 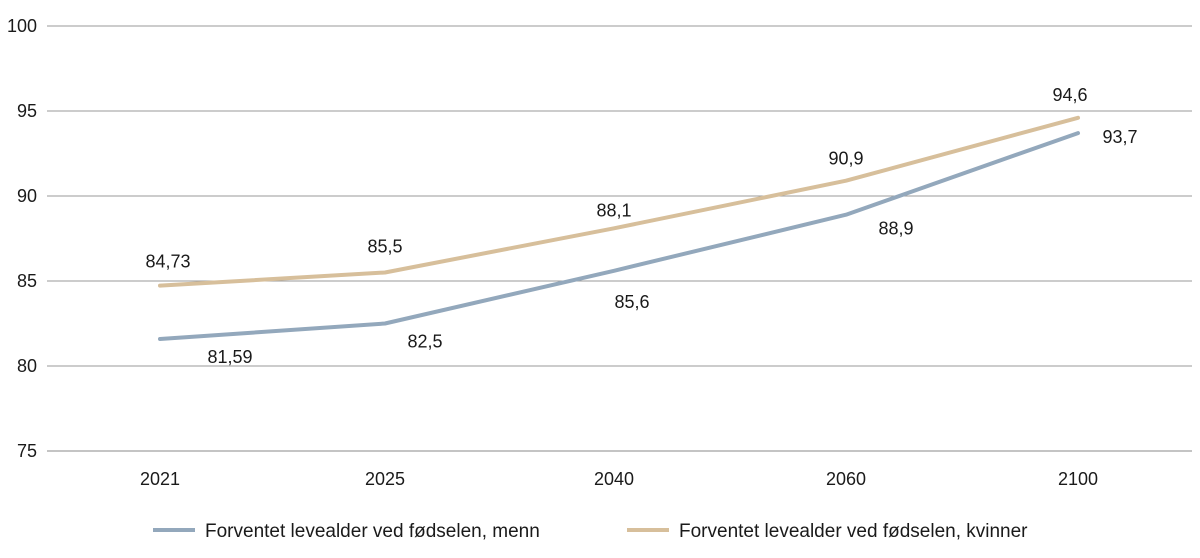 What do you see at coordinates (845, 159) in the screenshot?
I see `data-label-kvinner: 90,9` at bounding box center [845, 159].